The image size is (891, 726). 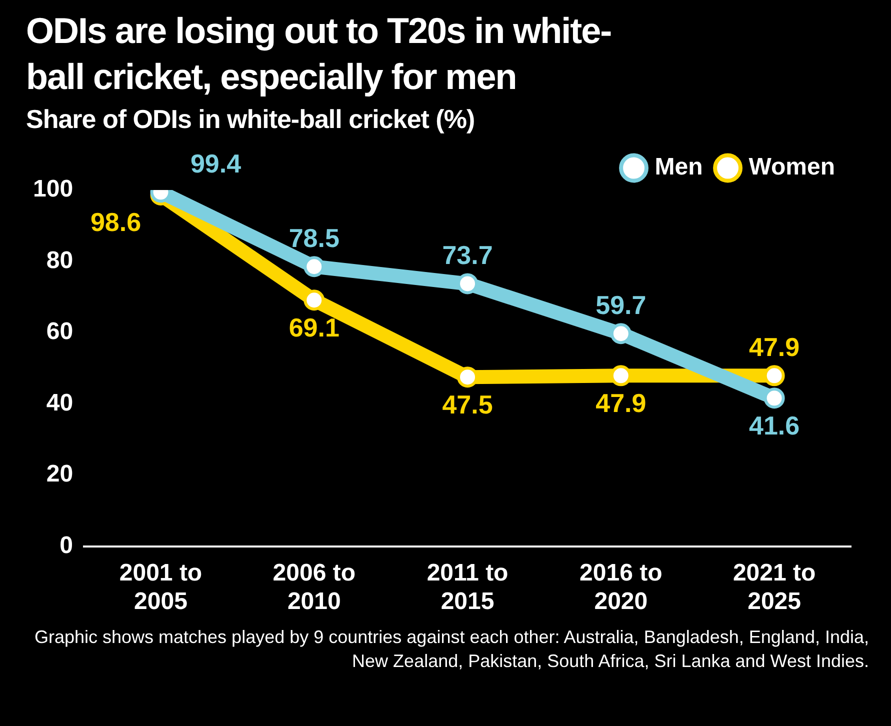 I want to click on data-label: 69.1, so click(x=314, y=327).